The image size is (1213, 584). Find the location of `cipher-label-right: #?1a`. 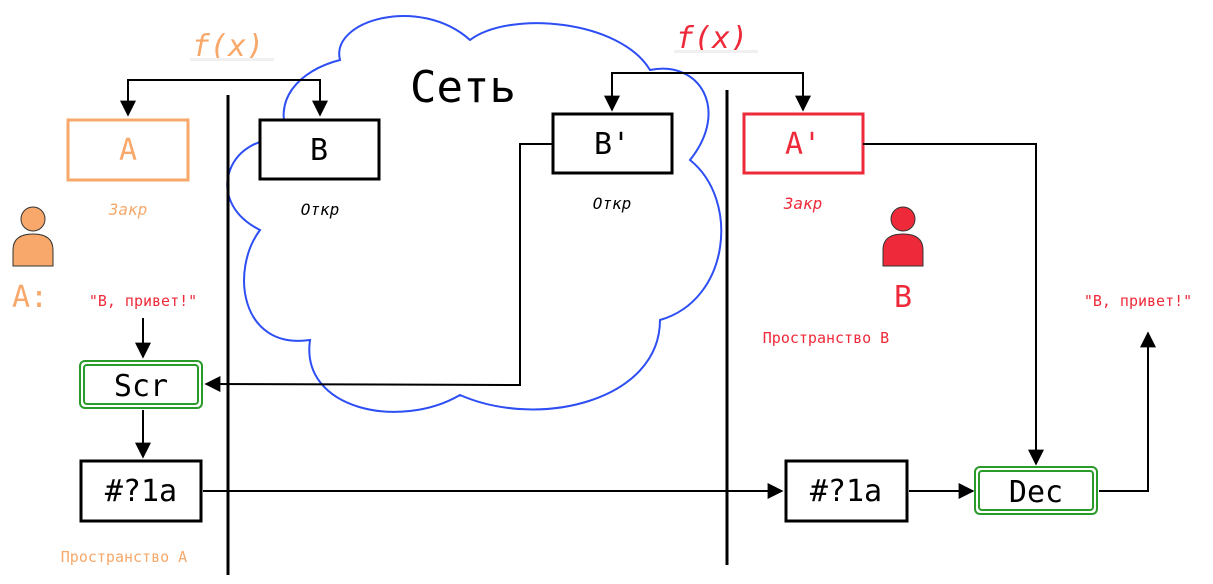

cipher-label-right: #?1a is located at coordinates (846, 491).